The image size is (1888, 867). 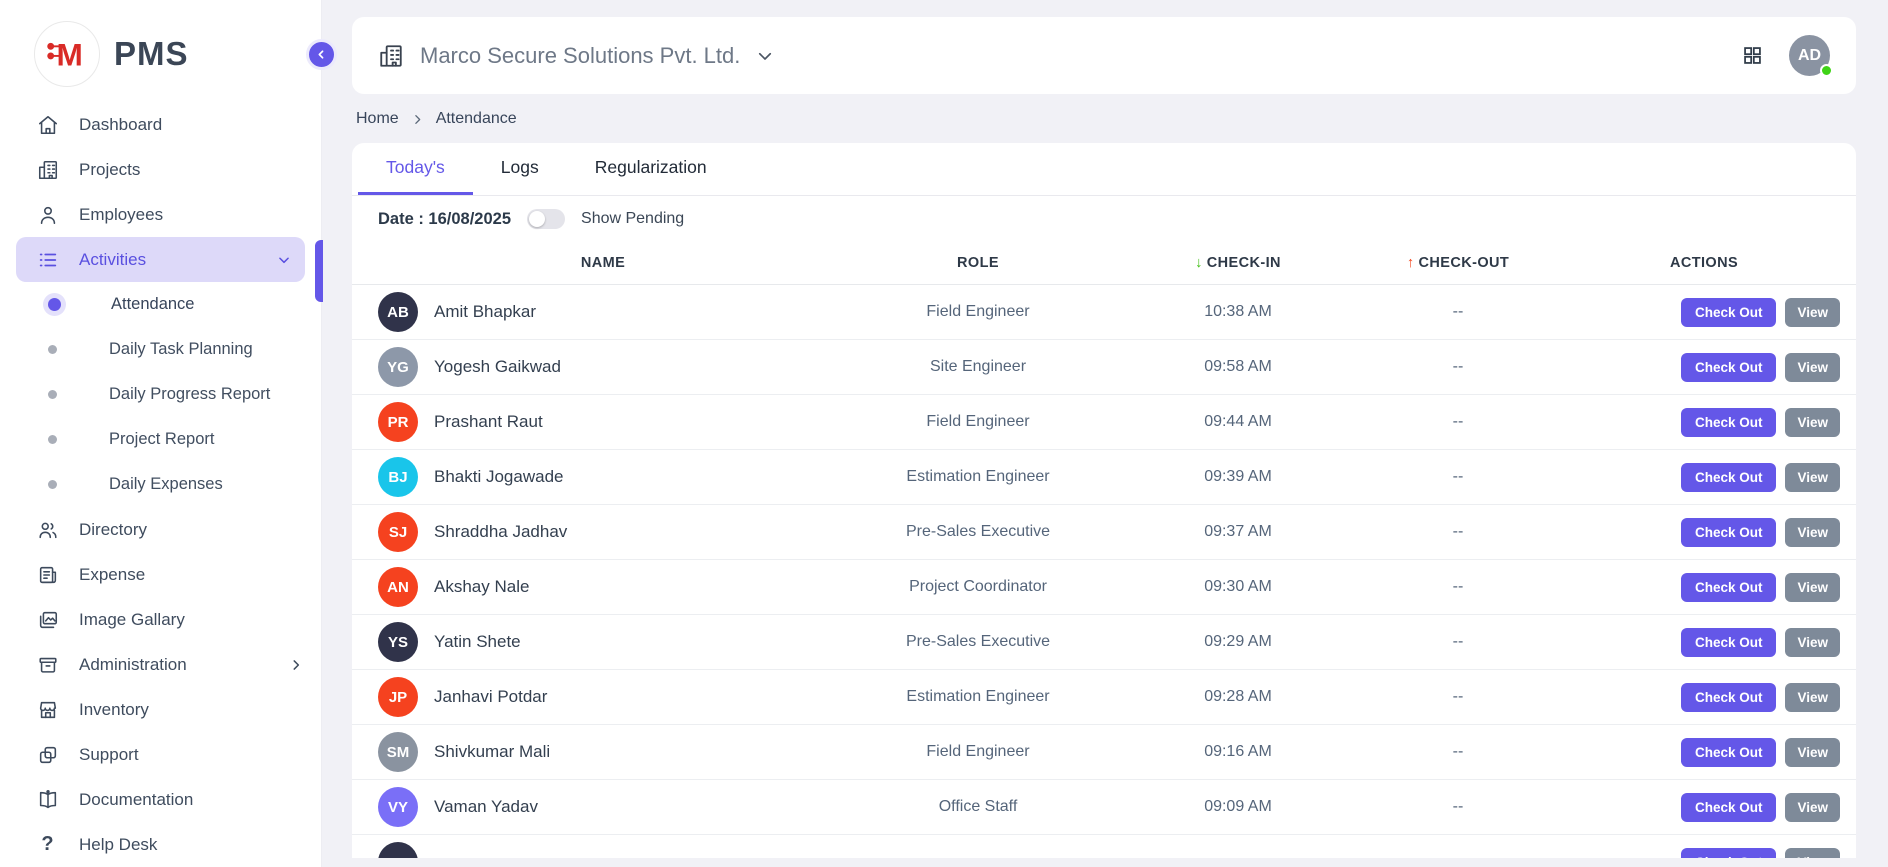 I want to click on column-header-checkin: ↓ CHECK-IN, so click(x=1238, y=262).